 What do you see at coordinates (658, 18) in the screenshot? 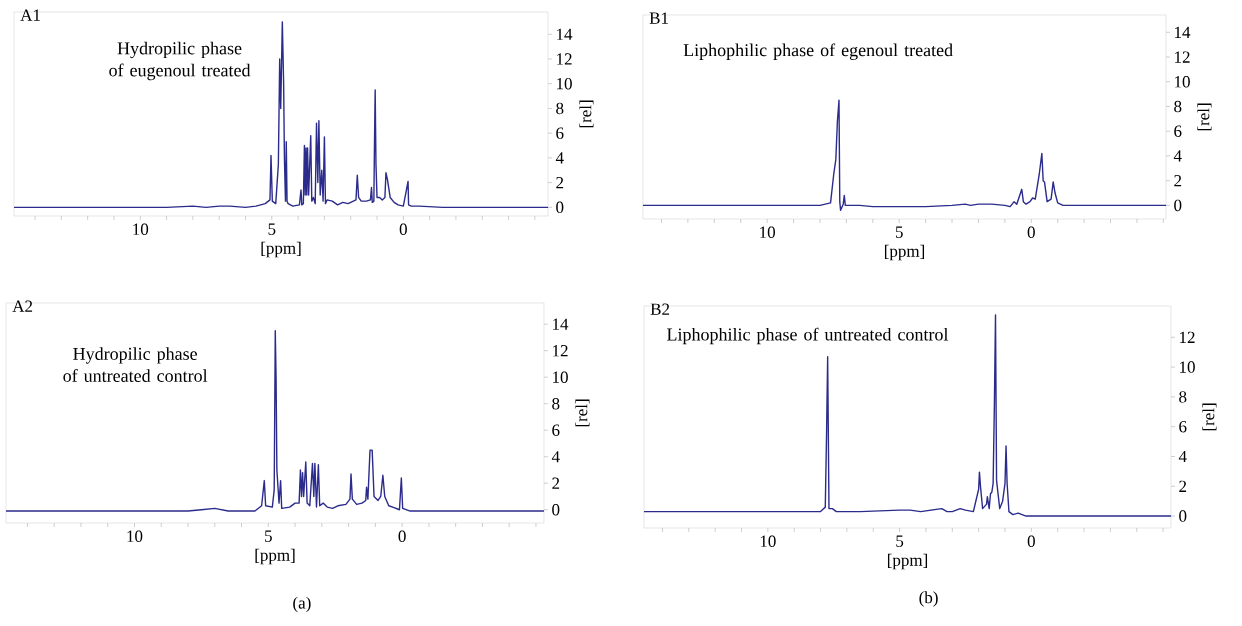
I see `chart-title: B1` at bounding box center [658, 18].